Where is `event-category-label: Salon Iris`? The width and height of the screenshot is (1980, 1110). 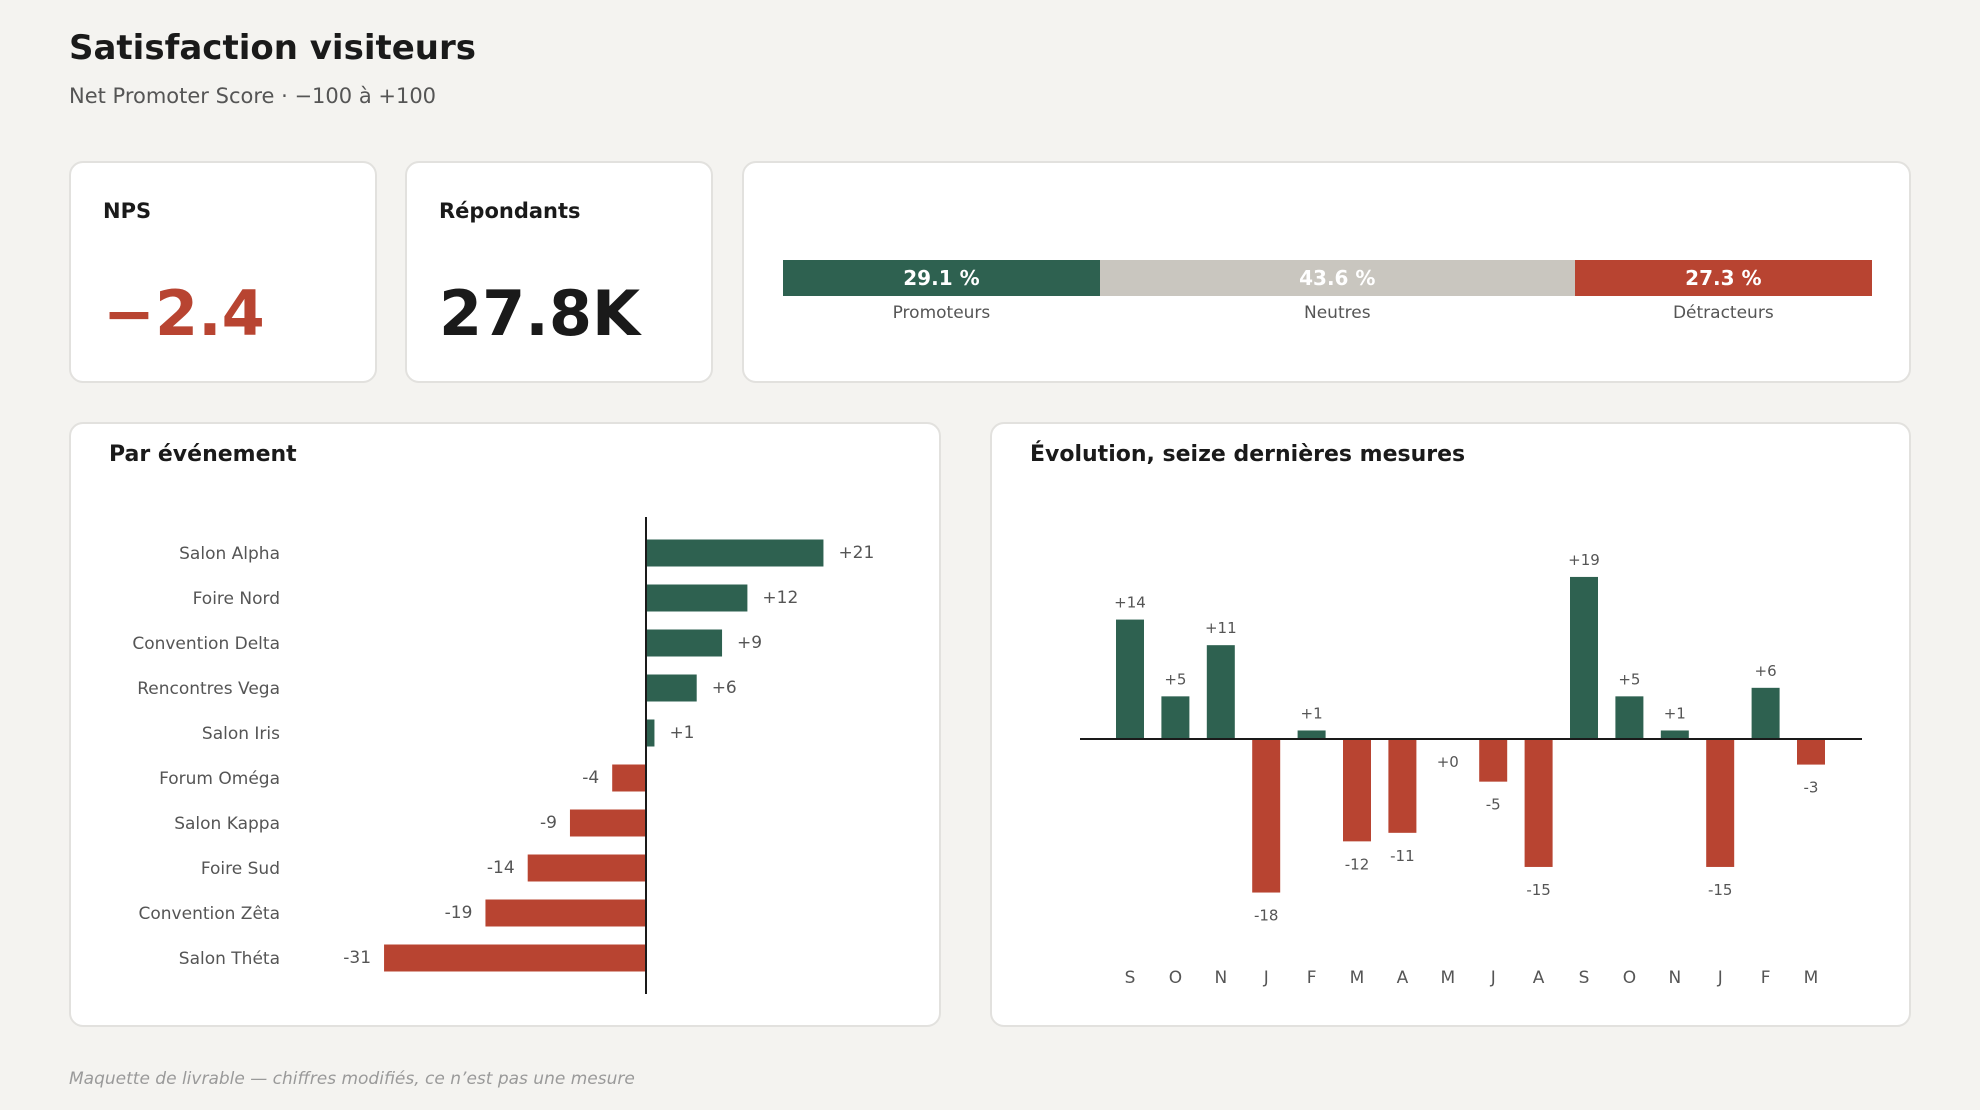 event-category-label: Salon Iris is located at coordinates (241, 734).